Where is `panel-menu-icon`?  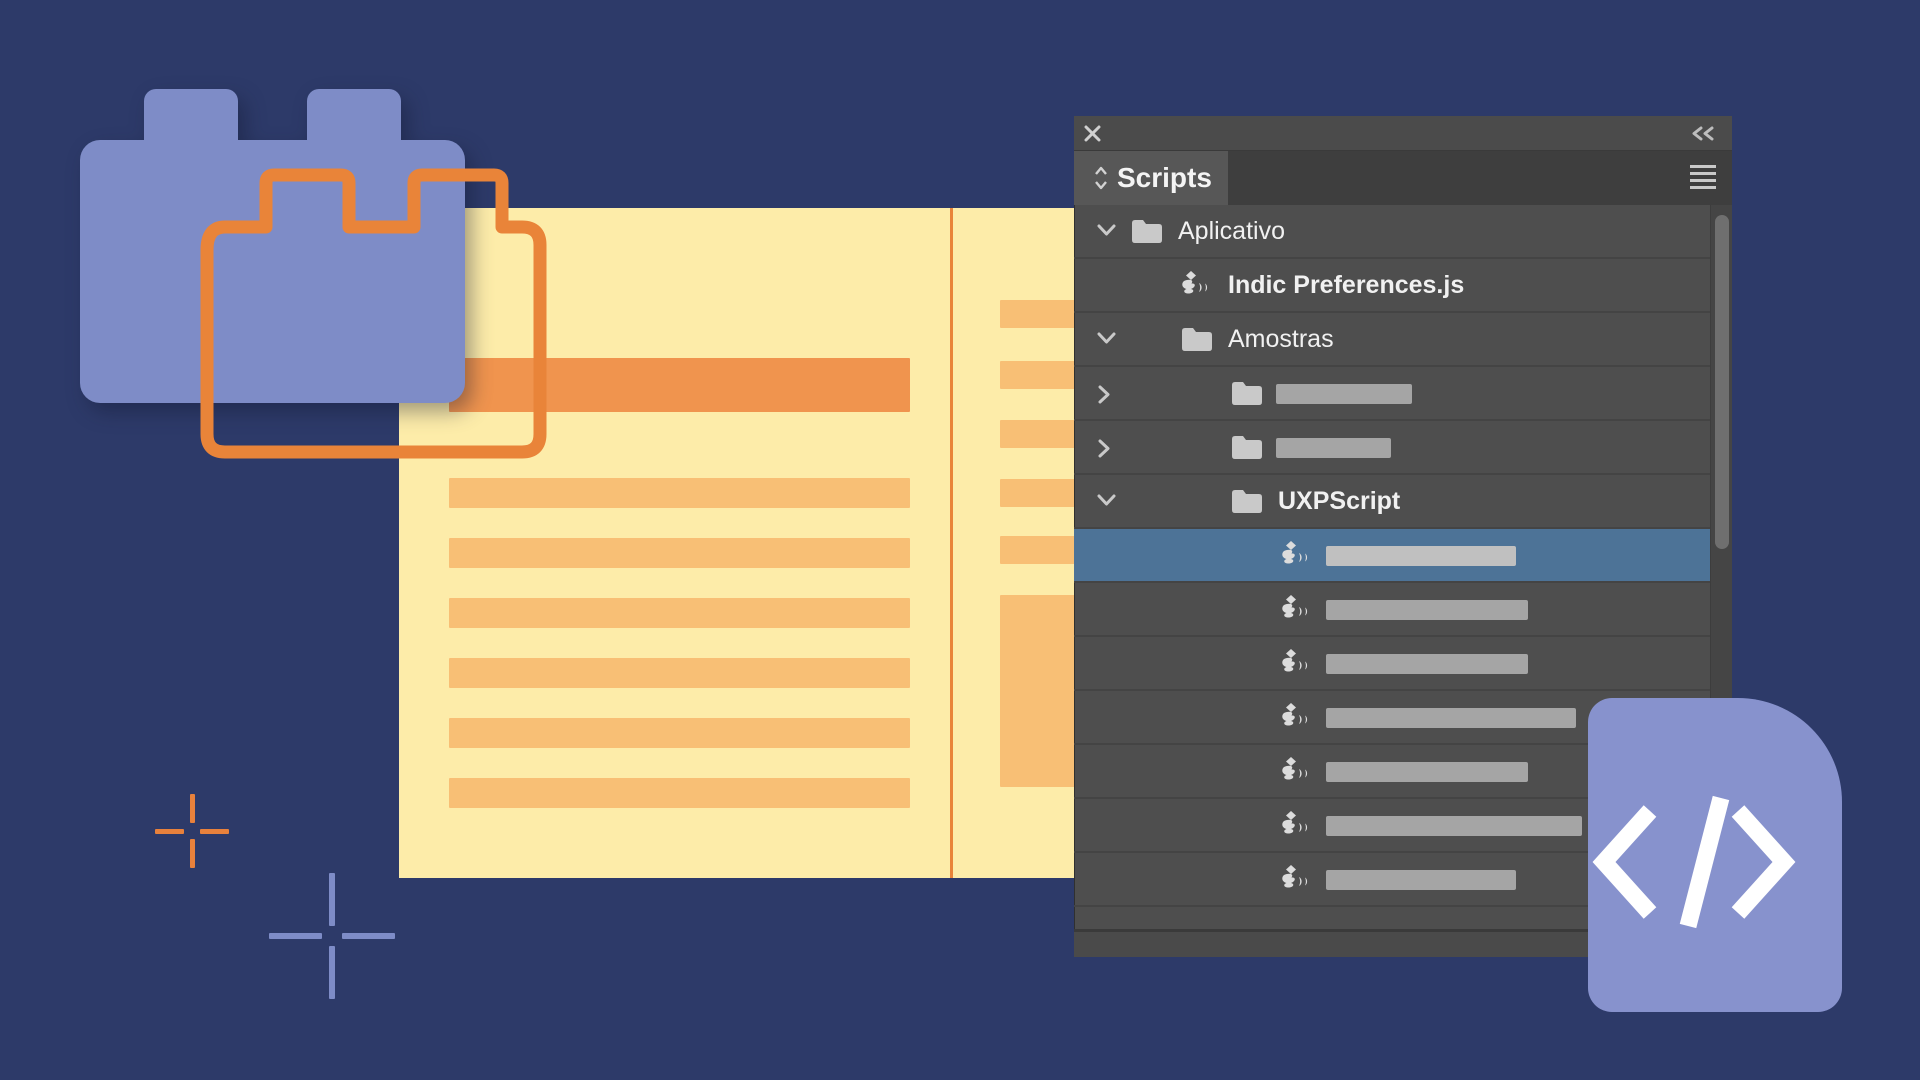 panel-menu-icon is located at coordinates (1703, 177).